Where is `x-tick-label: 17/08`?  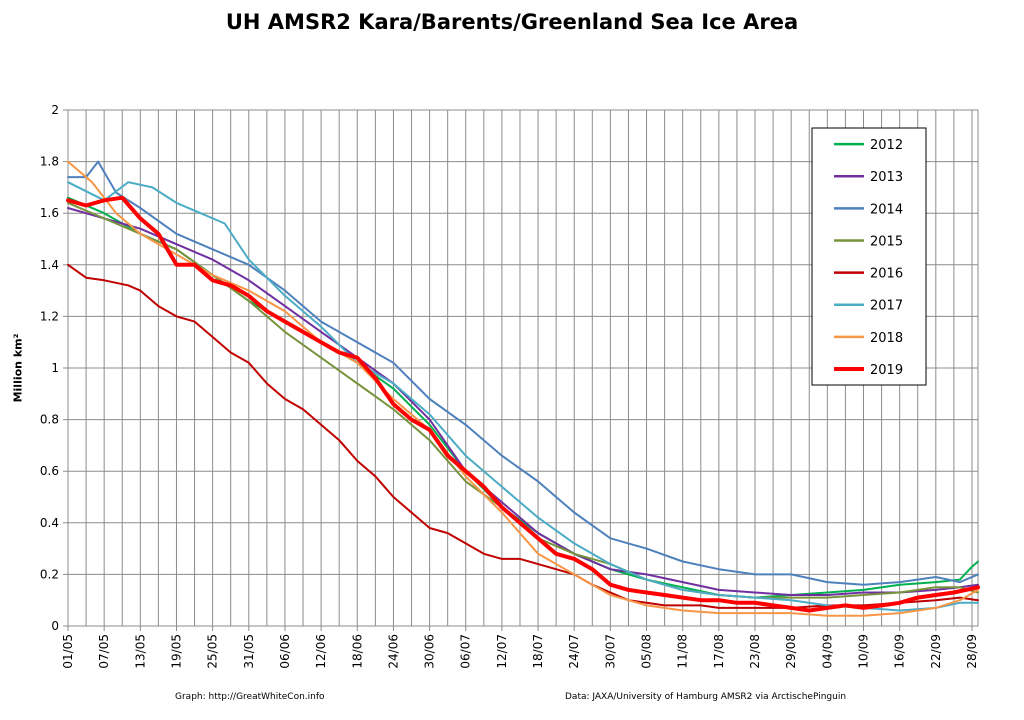
x-tick-label: 17/08 is located at coordinates (719, 651).